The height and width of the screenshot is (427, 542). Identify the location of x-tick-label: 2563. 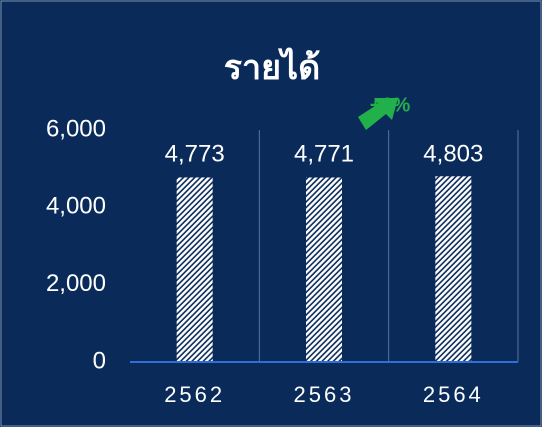
(324, 394).